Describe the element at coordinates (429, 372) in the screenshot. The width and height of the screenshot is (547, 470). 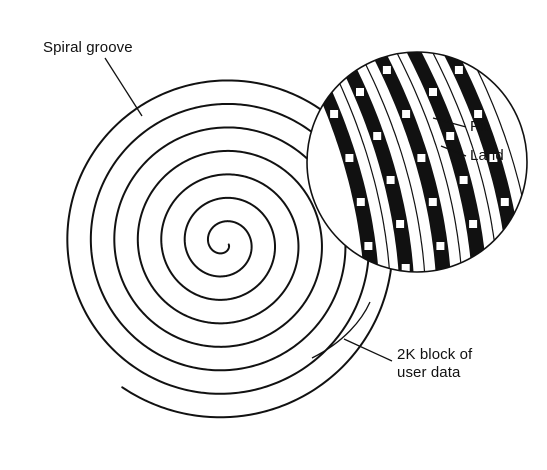
I see `user-data-block-label-line2: user data` at that location.